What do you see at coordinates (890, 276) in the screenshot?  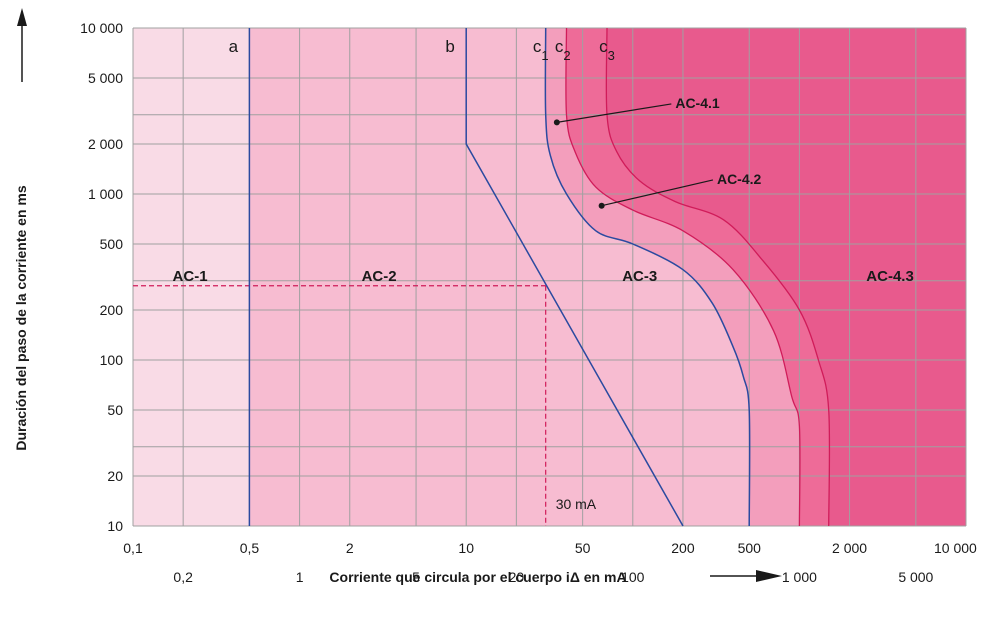 I see `zone-label: AC-4.3` at bounding box center [890, 276].